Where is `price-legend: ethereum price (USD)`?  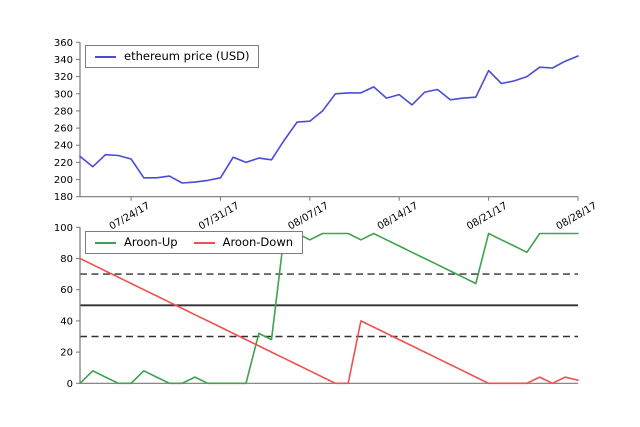 price-legend: ethereum price (USD) is located at coordinates (172, 56).